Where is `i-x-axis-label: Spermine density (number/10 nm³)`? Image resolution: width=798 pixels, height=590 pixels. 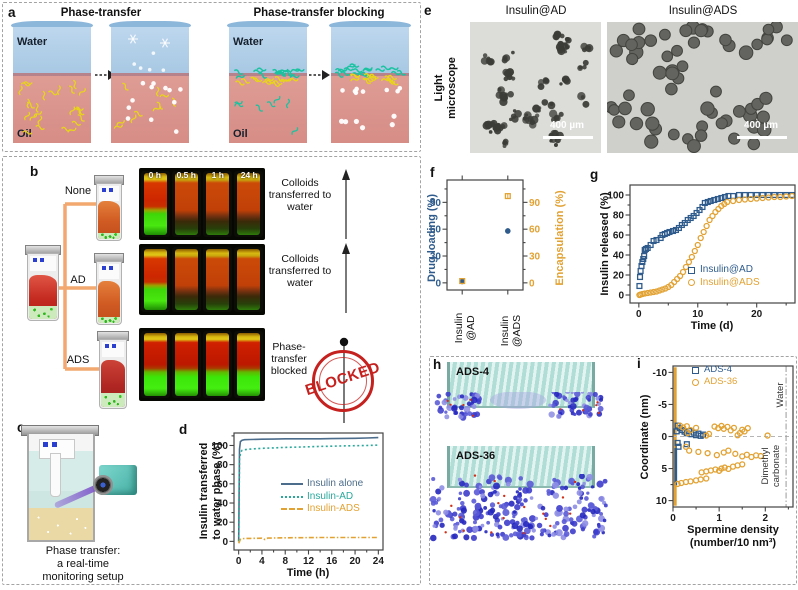 i-x-axis-label: Spermine density (number/10 nm³) is located at coordinates (733, 537).